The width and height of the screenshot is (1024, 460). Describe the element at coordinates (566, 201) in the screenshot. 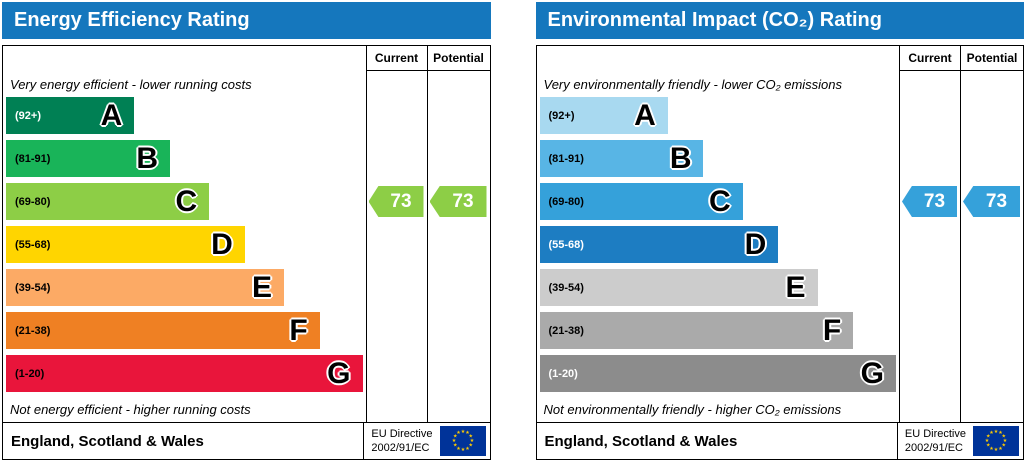

I see `band-c-range: (69-80)` at that location.